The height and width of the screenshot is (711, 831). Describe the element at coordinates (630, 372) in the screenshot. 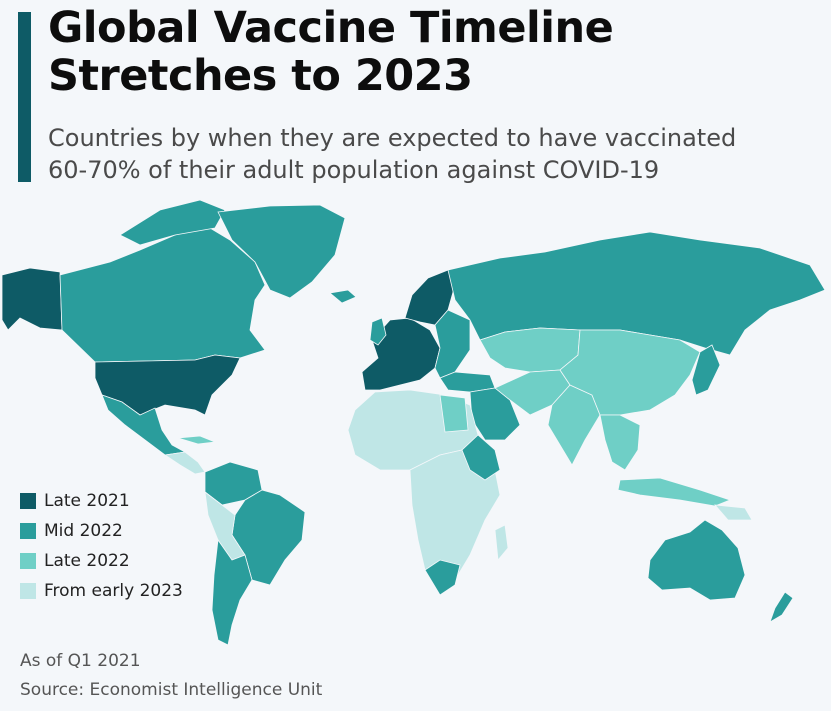

I see `region-china` at that location.